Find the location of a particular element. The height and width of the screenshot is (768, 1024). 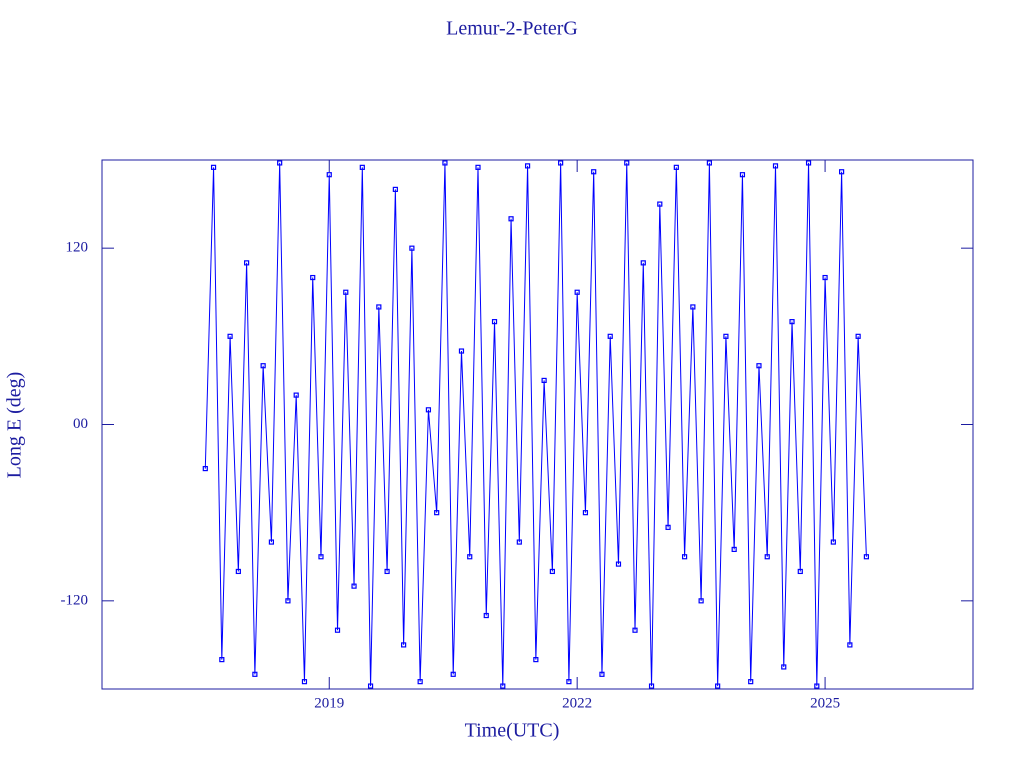

x-tick-label: 2019 is located at coordinates (329, 703).